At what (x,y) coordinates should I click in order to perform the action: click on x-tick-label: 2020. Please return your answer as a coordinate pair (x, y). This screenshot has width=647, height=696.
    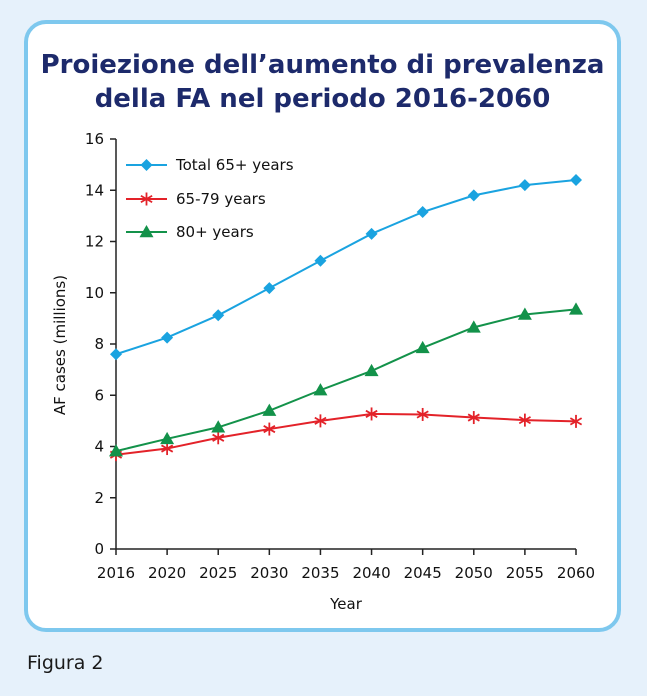
    Looking at the image, I should click on (167, 573).